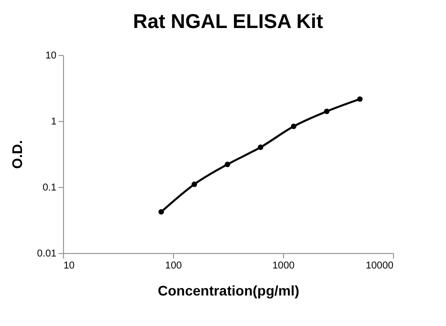  What do you see at coordinates (284, 266) in the screenshot?
I see `x-tick-label: 1000` at bounding box center [284, 266].